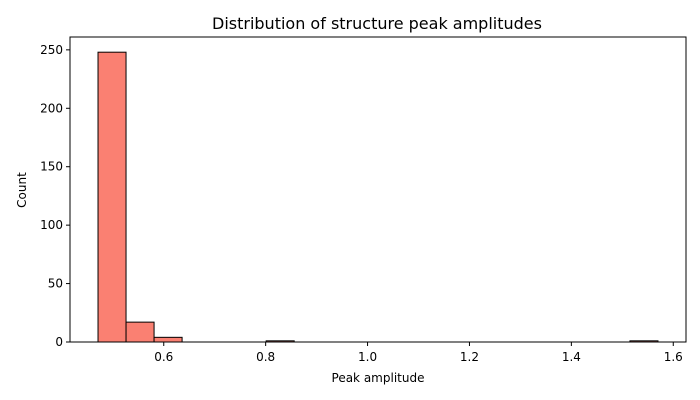  Describe the element at coordinates (22, 190) in the screenshot. I see `y-axis-label: Count` at that location.